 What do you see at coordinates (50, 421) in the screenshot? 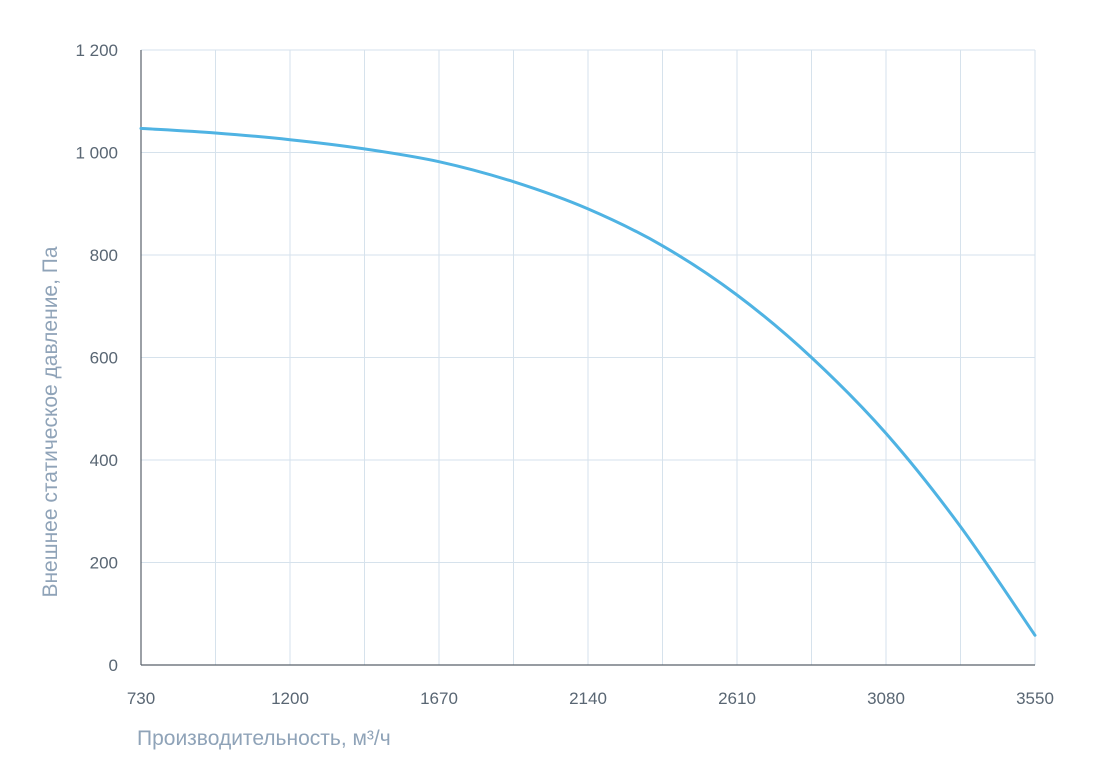
I see `y-axis-title: Внешнее статическое давление, Па` at bounding box center [50, 421].